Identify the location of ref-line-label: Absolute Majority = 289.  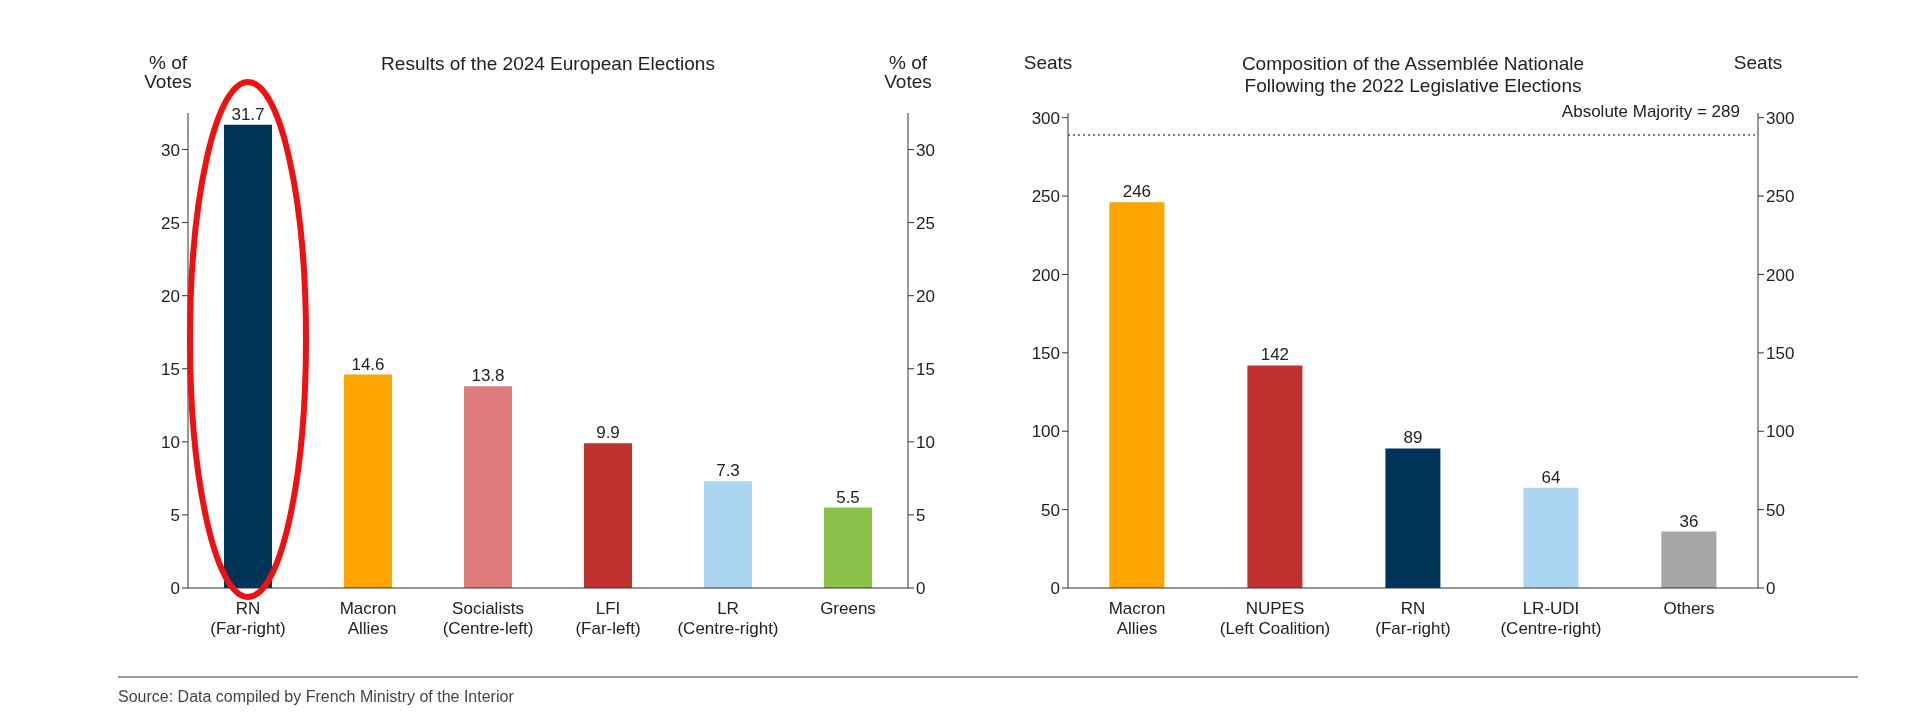
(1650, 111).